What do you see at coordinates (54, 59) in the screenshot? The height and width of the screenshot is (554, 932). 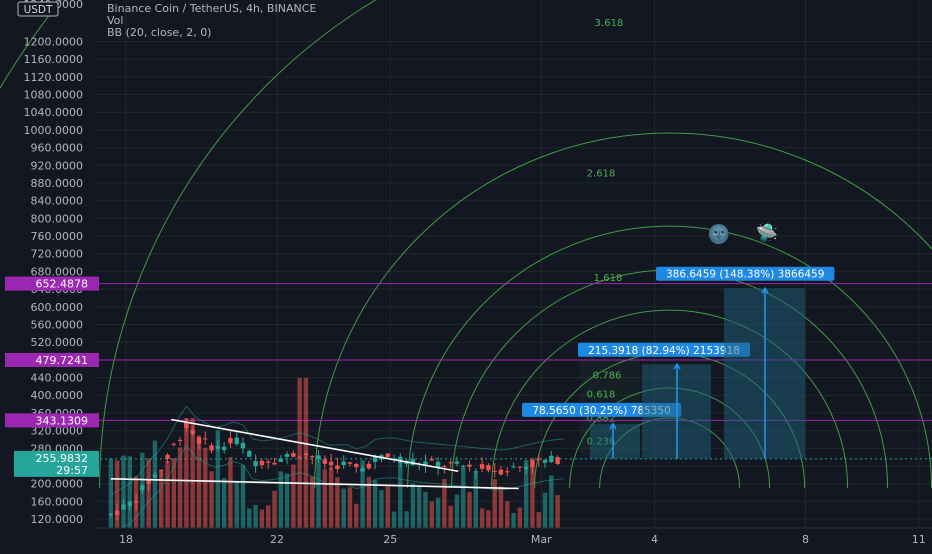 I see `y-tick-label: 1160.0000` at bounding box center [54, 59].